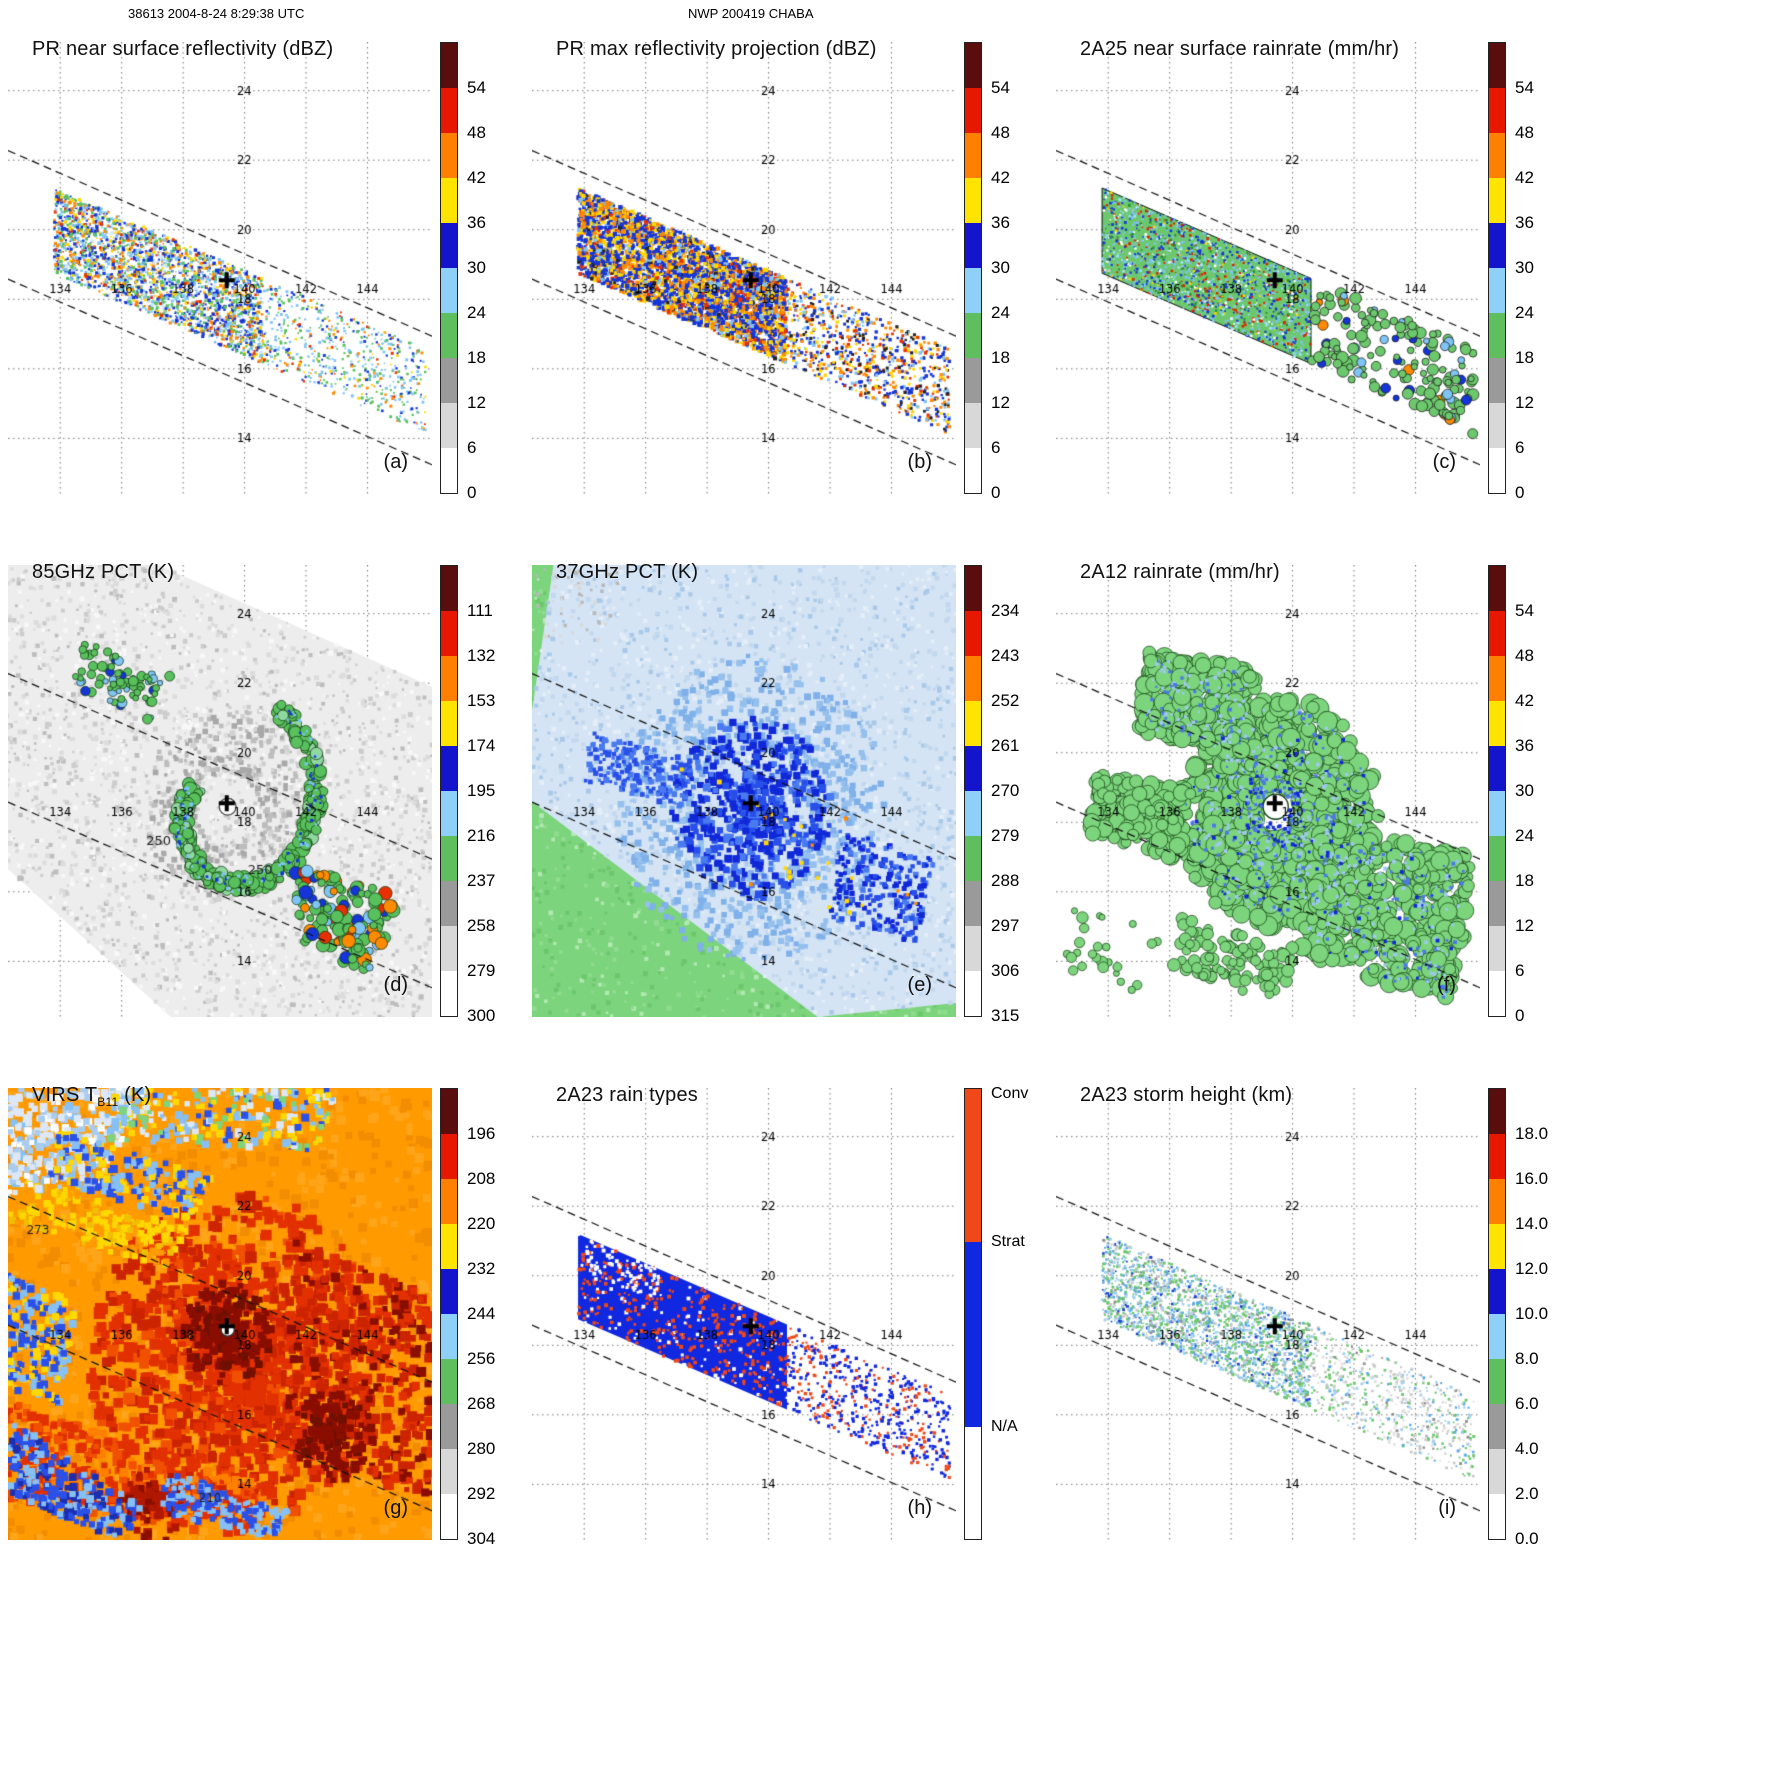 The height and width of the screenshot is (1771, 1771). Describe the element at coordinates (481, 1015) in the screenshot. I see `colorbar-tick: 300` at that location.